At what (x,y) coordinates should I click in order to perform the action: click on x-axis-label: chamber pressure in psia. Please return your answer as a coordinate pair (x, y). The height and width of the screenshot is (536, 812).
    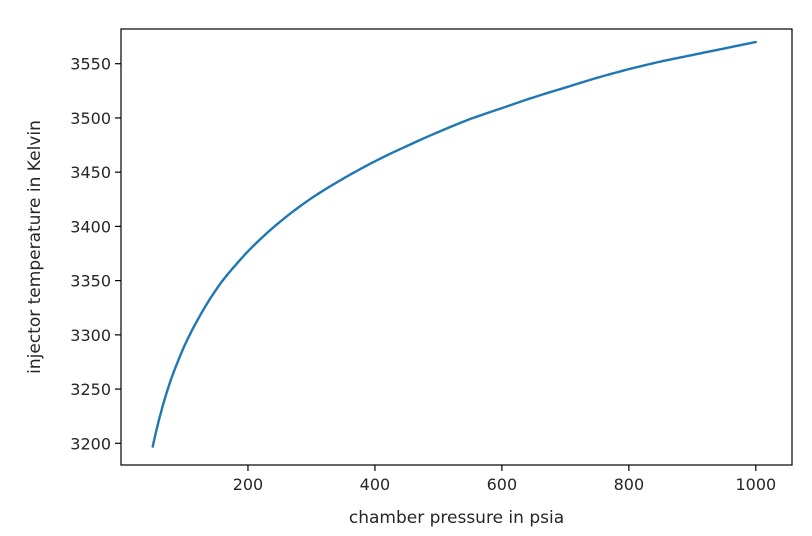
    Looking at the image, I should click on (456, 518).